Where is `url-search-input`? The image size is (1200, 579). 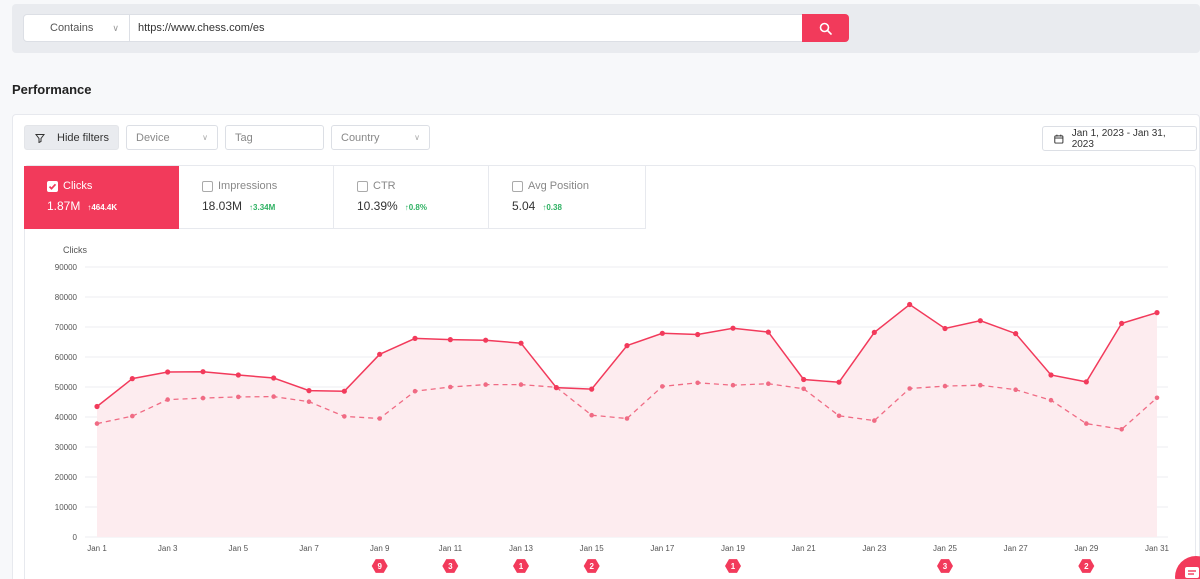 url-search-input is located at coordinates (466, 28).